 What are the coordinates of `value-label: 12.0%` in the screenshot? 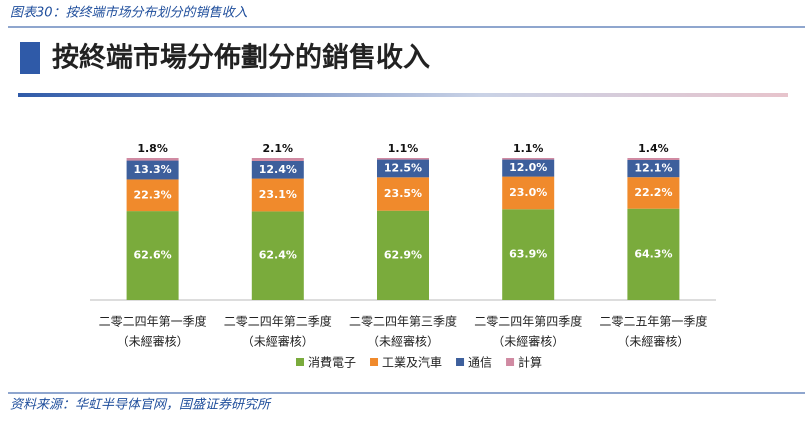 It's located at (528, 167).